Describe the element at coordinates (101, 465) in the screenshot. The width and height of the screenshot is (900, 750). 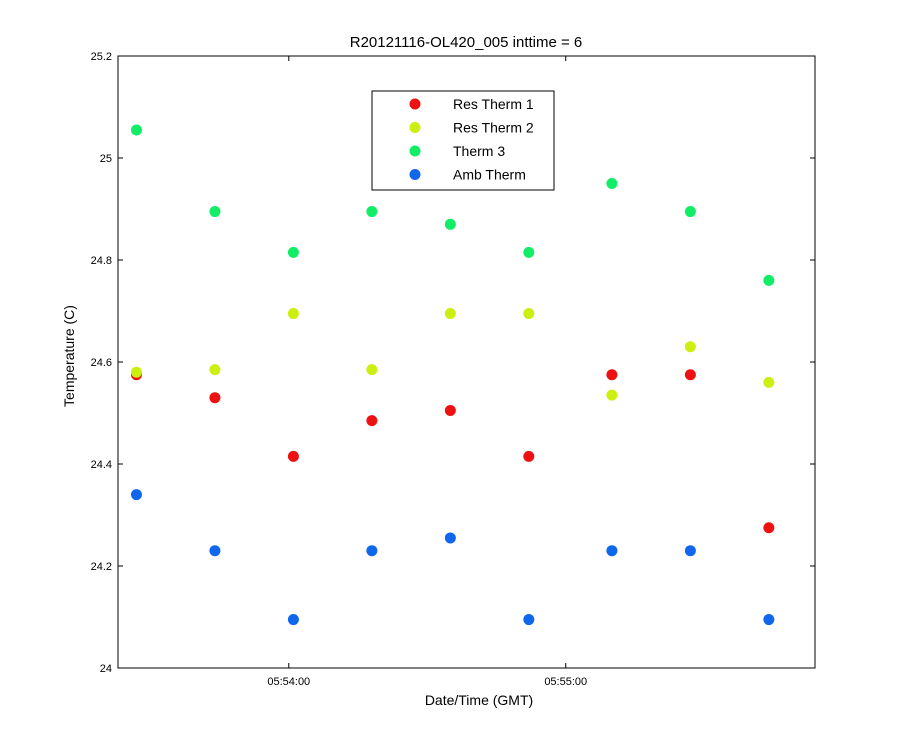
I see `y-tick-label: 24.4` at that location.